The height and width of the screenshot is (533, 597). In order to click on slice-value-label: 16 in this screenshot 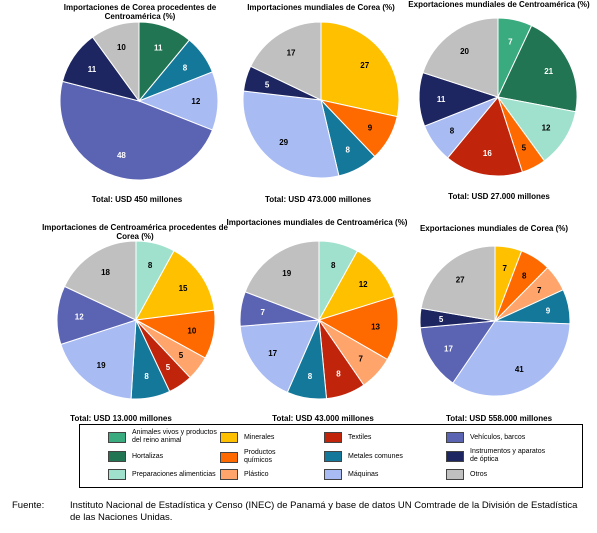, I will do `click(487, 153)`.